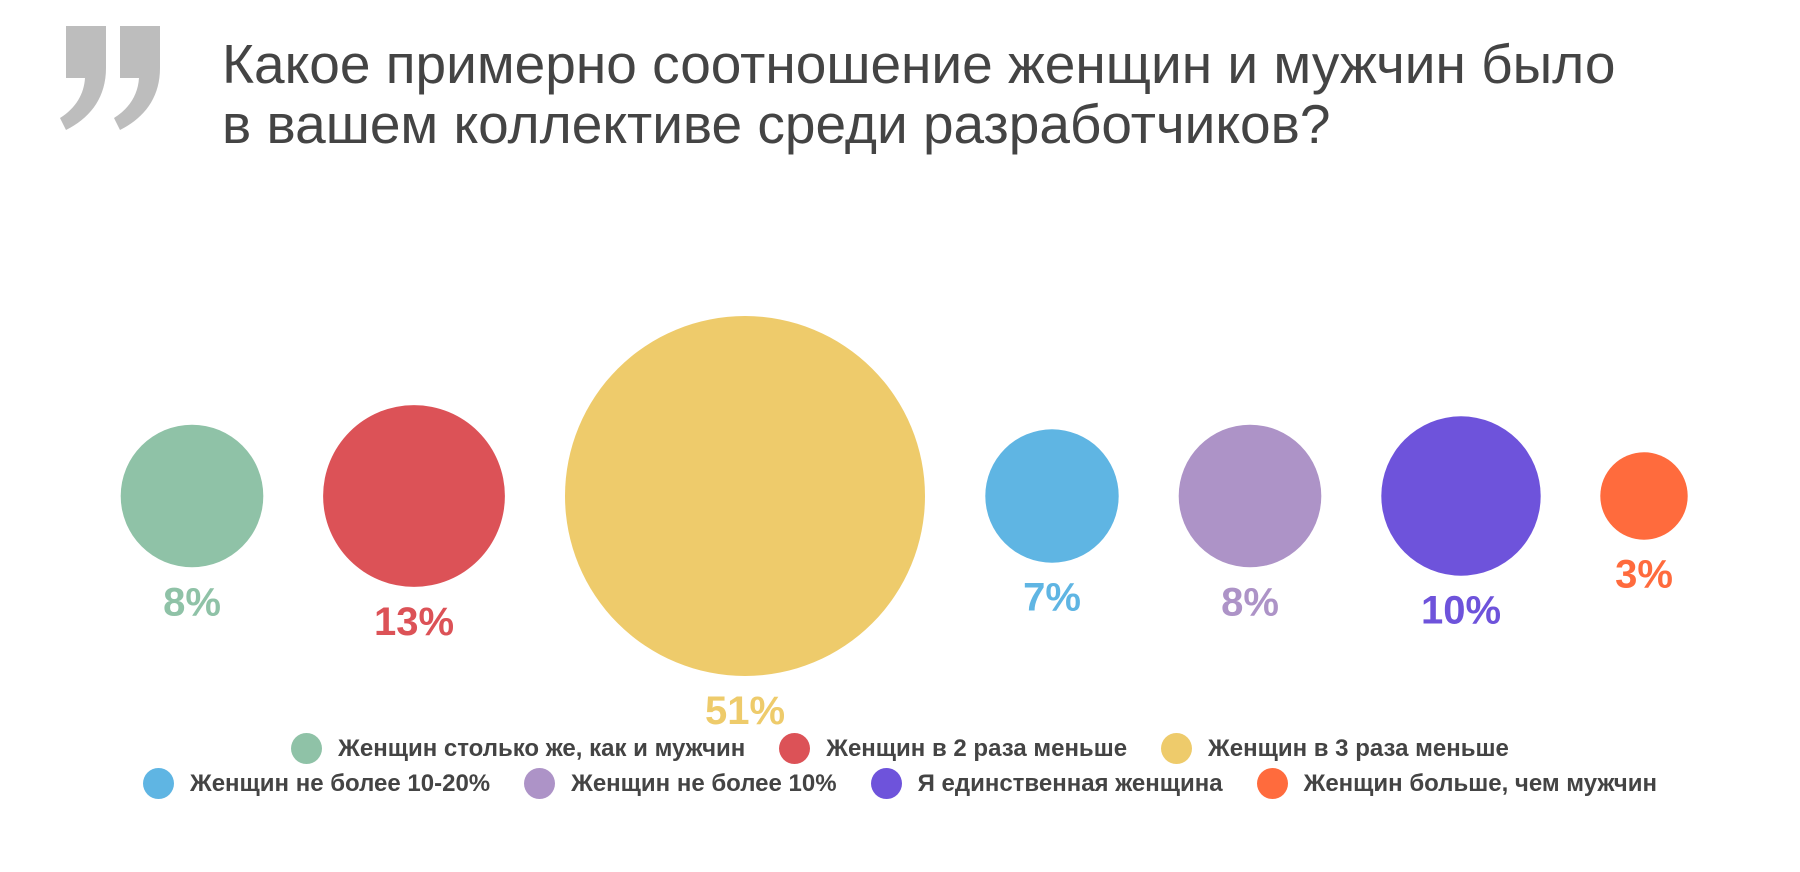 The width and height of the screenshot is (1800, 872). Describe the element at coordinates (192, 602) in the screenshot. I see `data-label-1: 8%` at that location.